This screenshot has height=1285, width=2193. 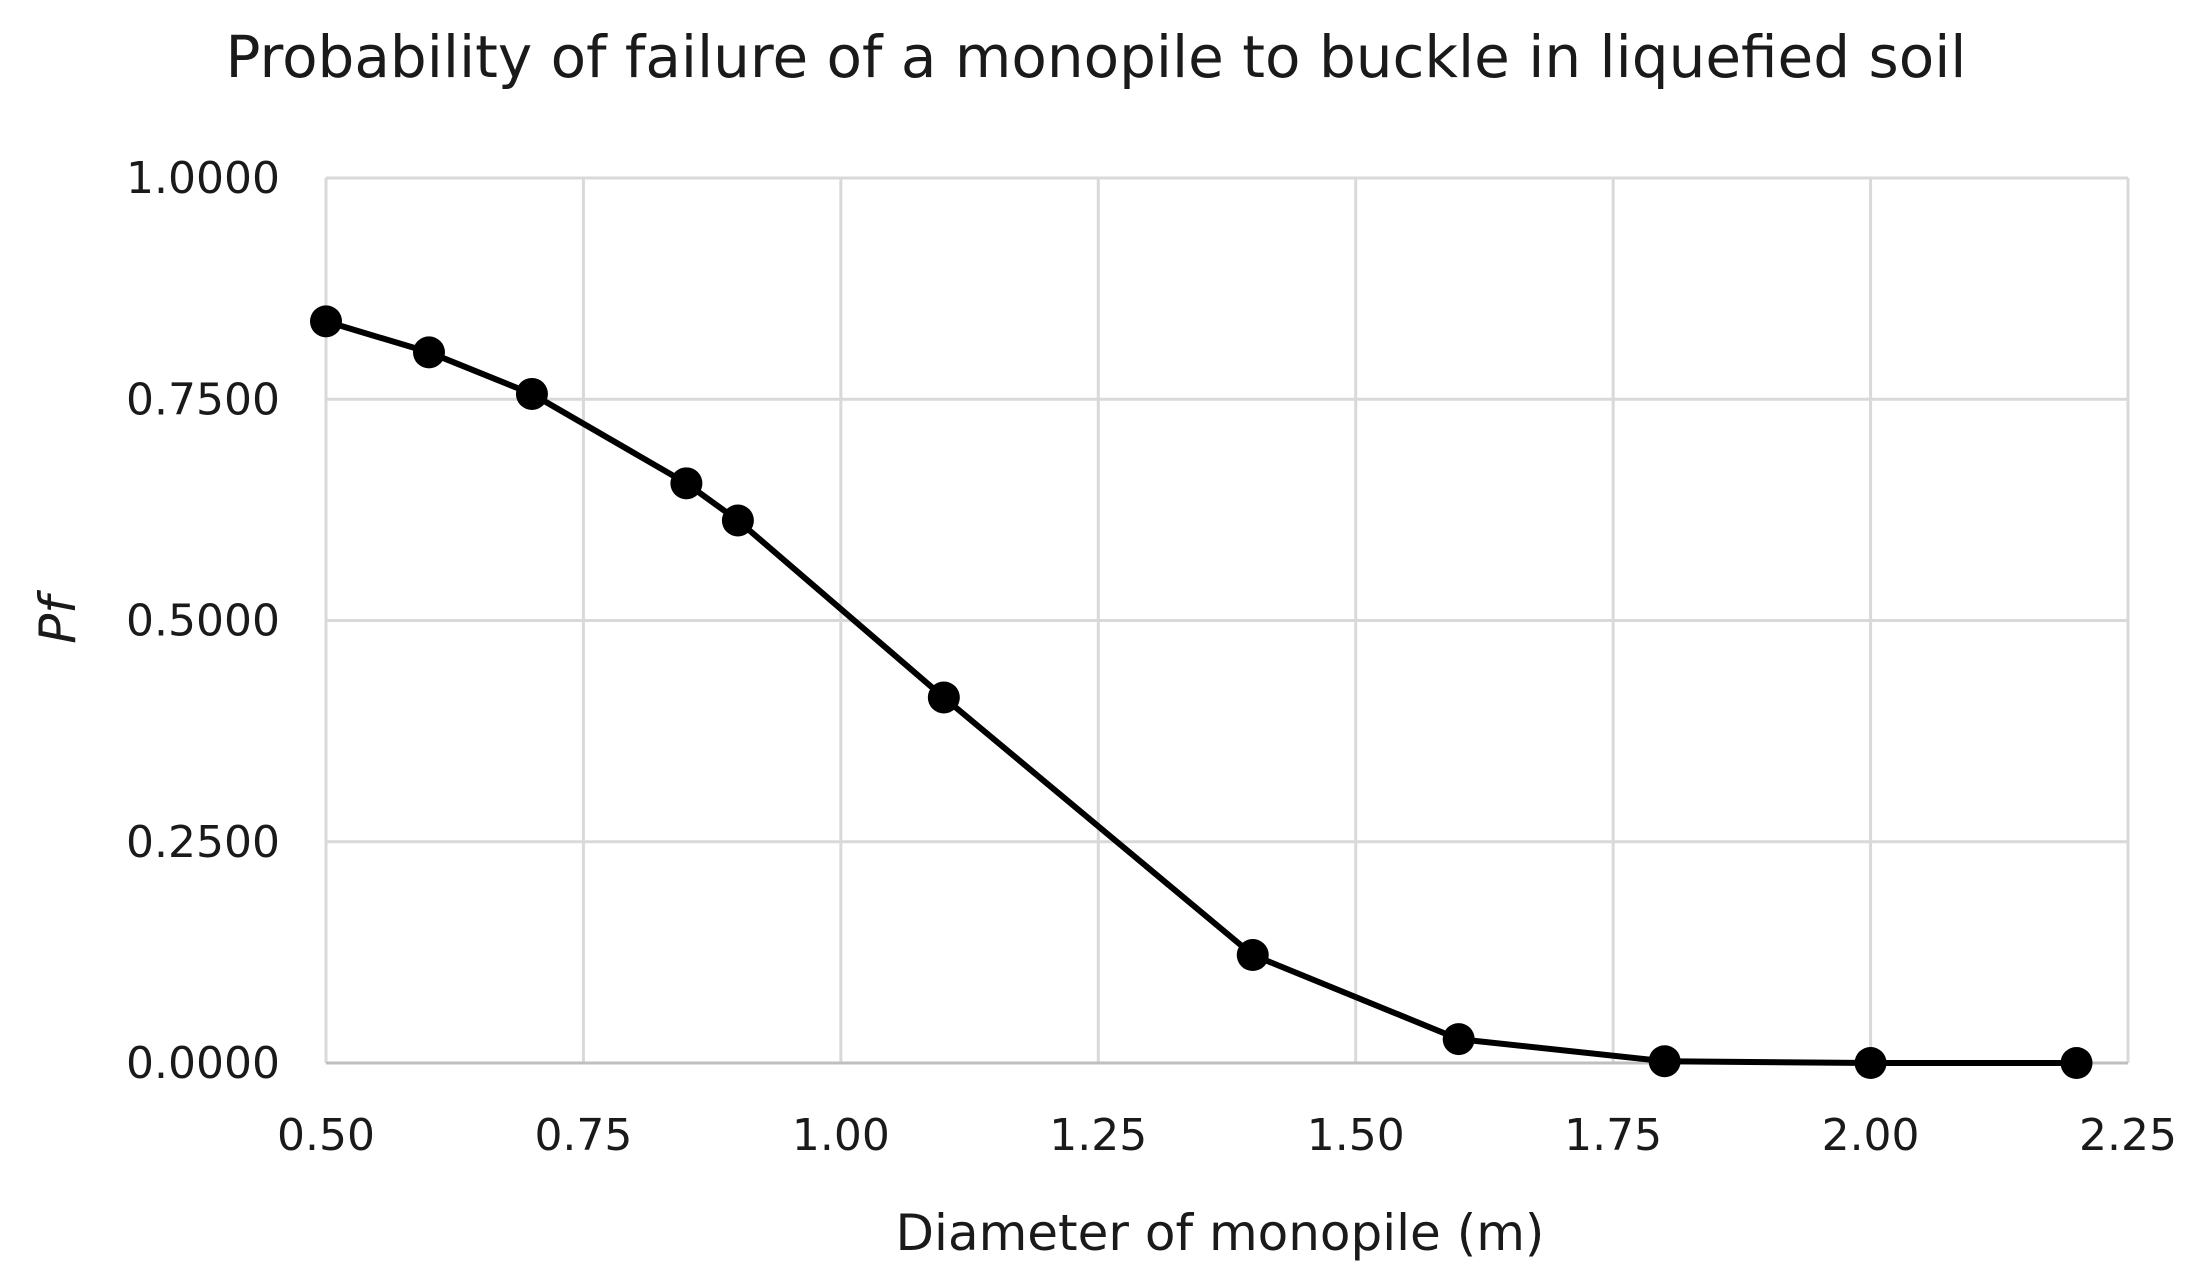 I want to click on x-tick-label: 2.00, so click(x=1871, y=1135).